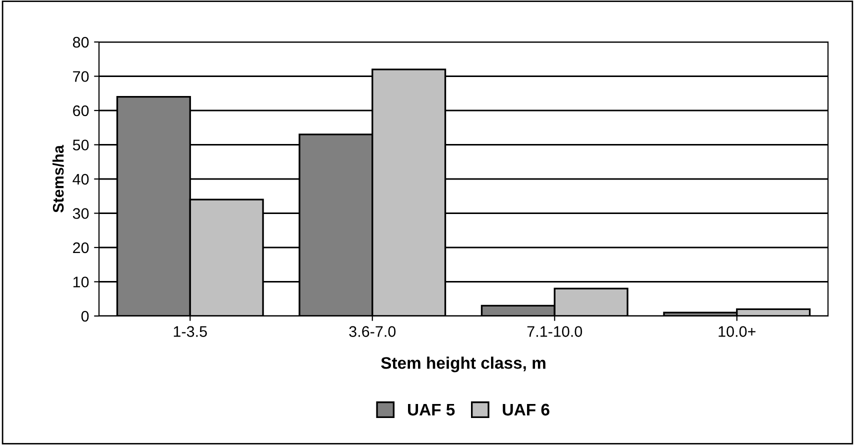 This screenshot has height=445, width=855. Describe the element at coordinates (190, 331) in the screenshot. I see `x-tick-label: 1-3.5` at that location.